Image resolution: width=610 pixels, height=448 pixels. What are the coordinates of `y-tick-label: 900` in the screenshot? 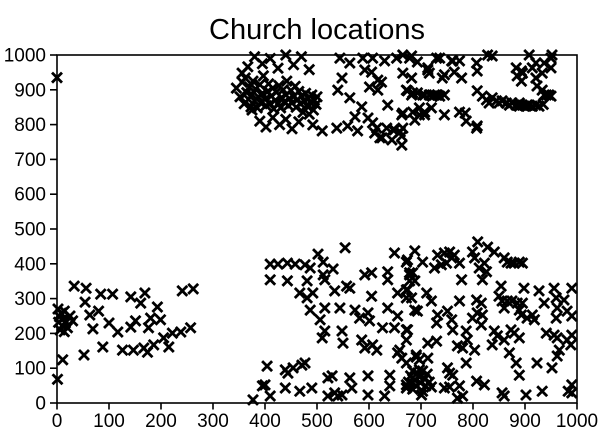 It's located at (30, 90).